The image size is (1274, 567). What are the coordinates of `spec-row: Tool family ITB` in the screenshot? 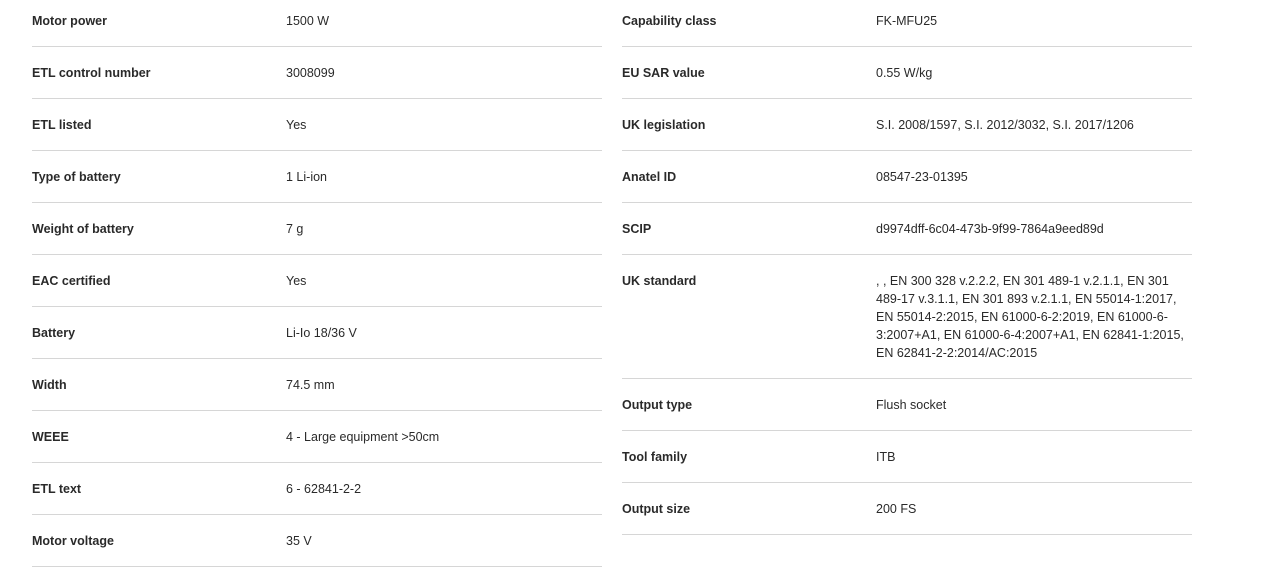 It's located at (907, 457).